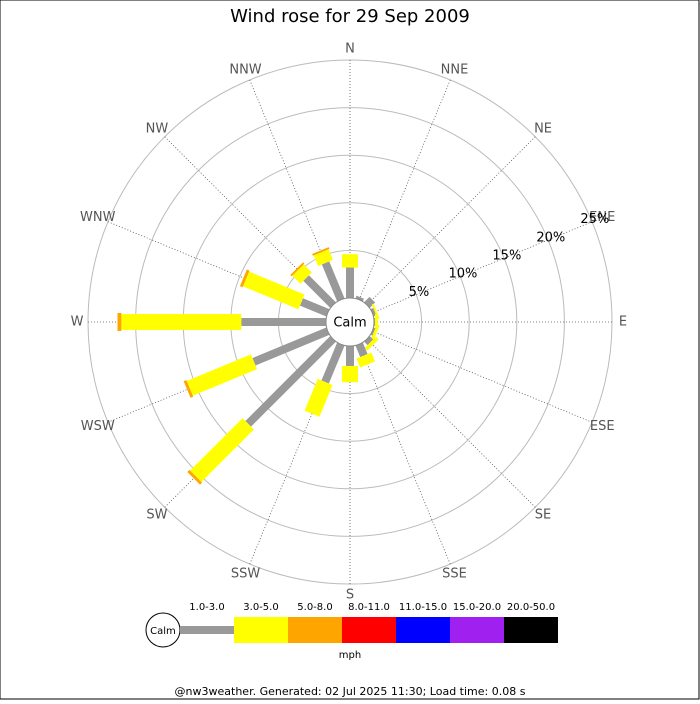  Describe the element at coordinates (550, 237) in the screenshot. I see `ring-label: 20%` at that location.